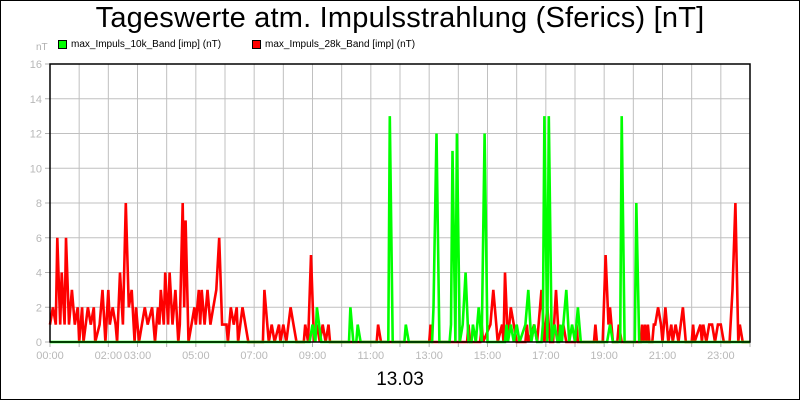 The height and width of the screenshot is (400, 800). Describe the element at coordinates (109, 356) in the screenshot. I see `x-tick-label: 02:00` at that location.